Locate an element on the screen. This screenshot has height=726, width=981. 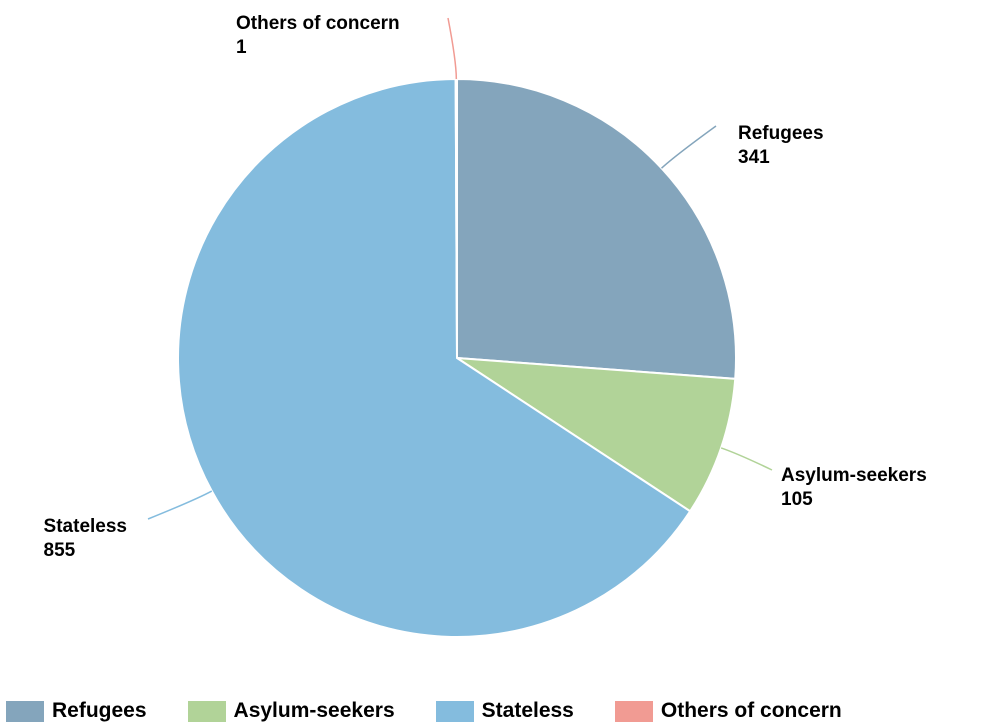
slice-label-value: 105 is located at coordinates (797, 499).